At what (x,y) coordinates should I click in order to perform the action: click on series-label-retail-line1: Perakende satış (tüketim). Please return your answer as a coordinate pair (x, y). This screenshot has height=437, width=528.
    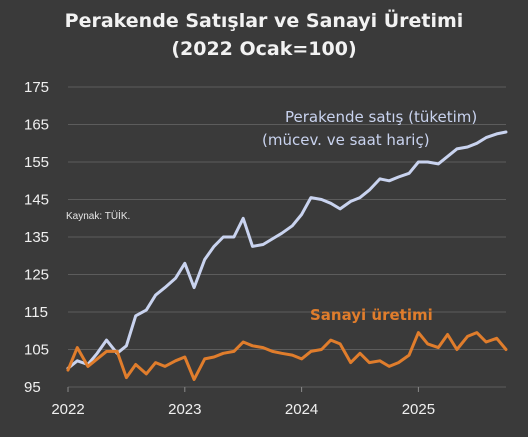
    Looking at the image, I should click on (381, 117).